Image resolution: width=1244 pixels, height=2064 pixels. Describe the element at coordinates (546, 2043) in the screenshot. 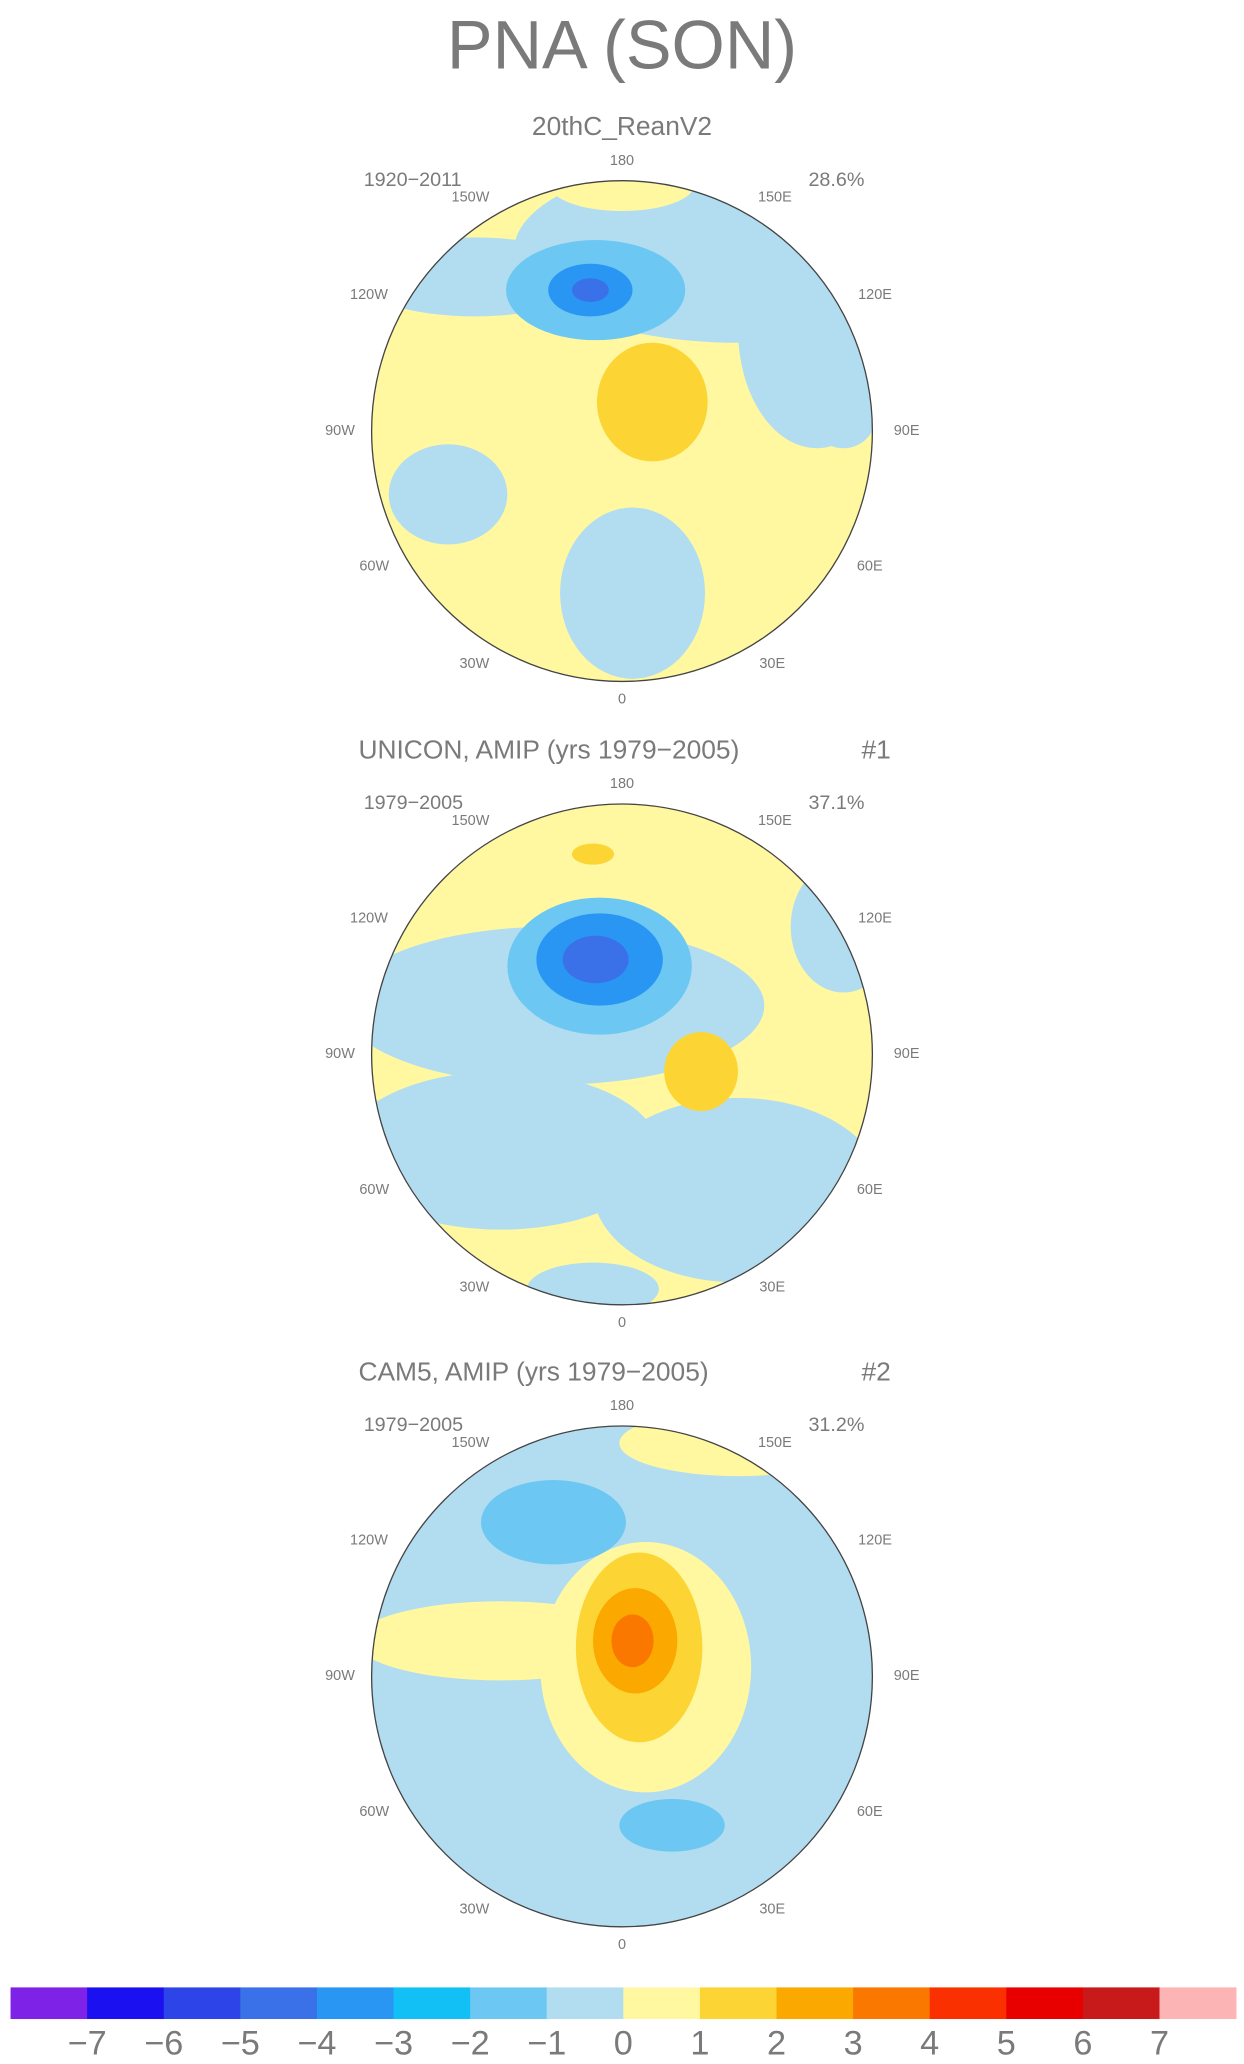

I see `colorbar-label: −1` at that location.